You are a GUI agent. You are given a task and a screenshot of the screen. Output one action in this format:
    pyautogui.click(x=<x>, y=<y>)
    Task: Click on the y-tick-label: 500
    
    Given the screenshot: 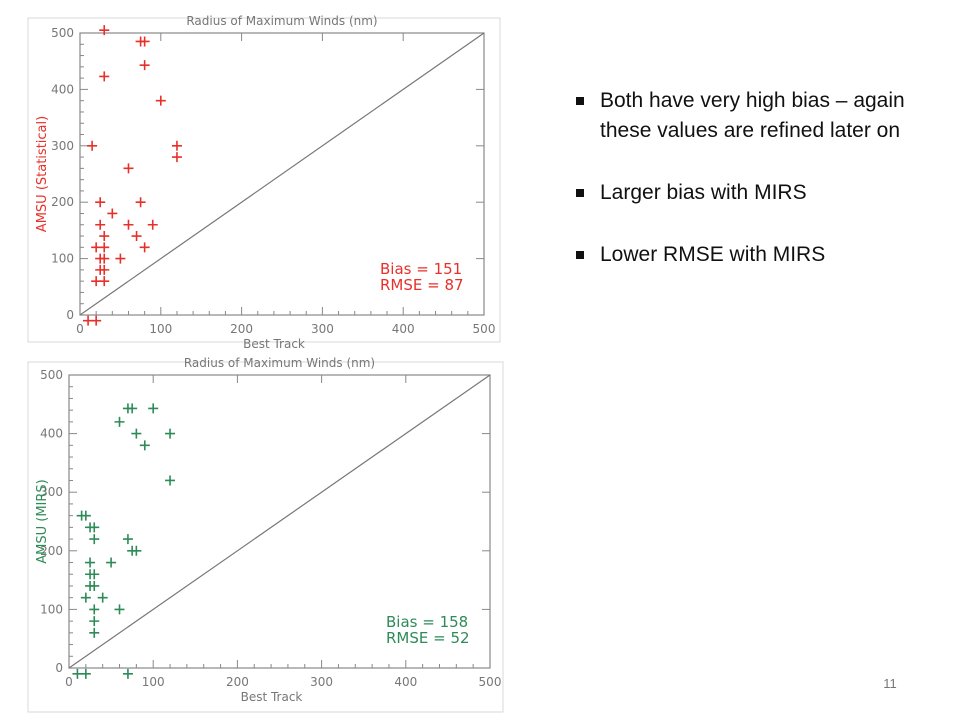 What is the action you would take?
    pyautogui.click(x=51, y=375)
    